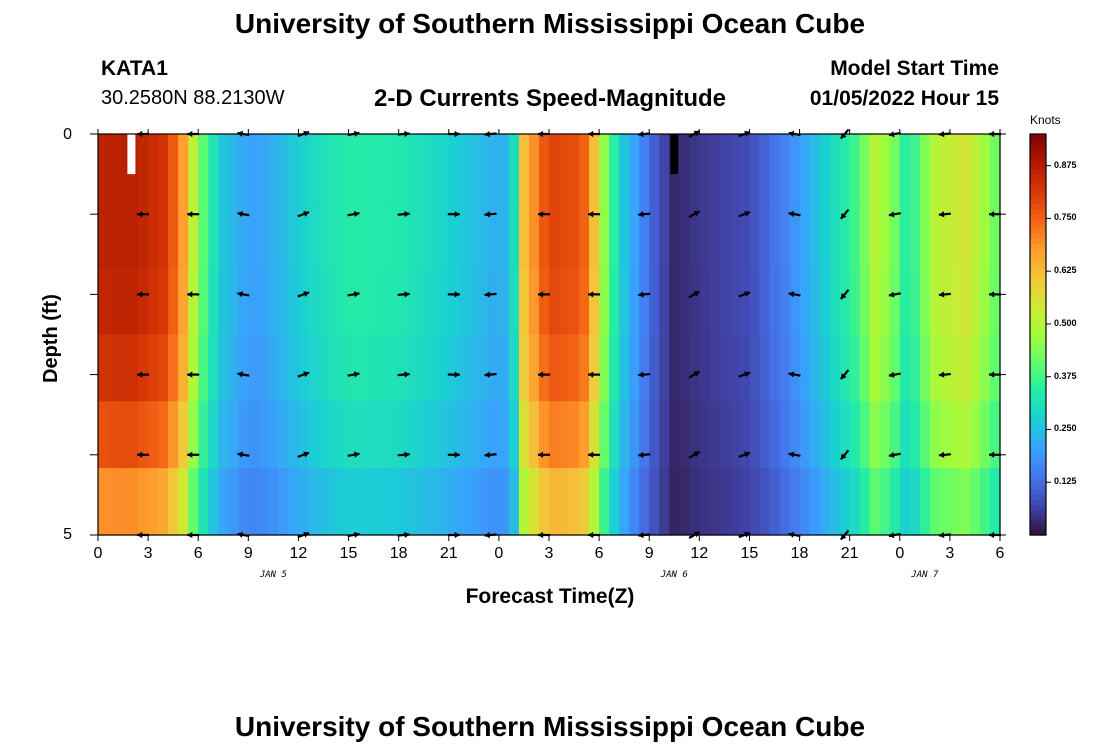 The height and width of the screenshot is (750, 1100). What do you see at coordinates (1065, 481) in the screenshot?
I see `colorbar-tick-label: 0.125` at bounding box center [1065, 481].